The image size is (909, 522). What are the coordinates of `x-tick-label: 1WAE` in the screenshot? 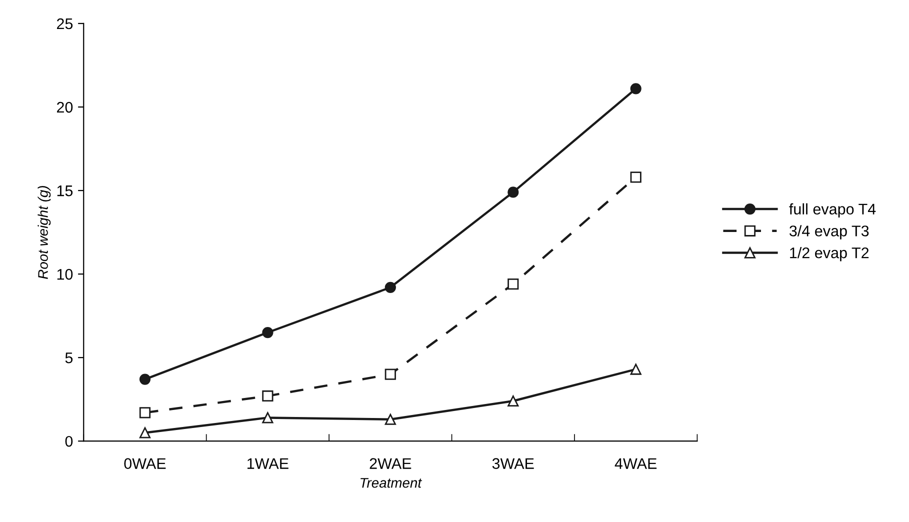 It's located at (268, 463).